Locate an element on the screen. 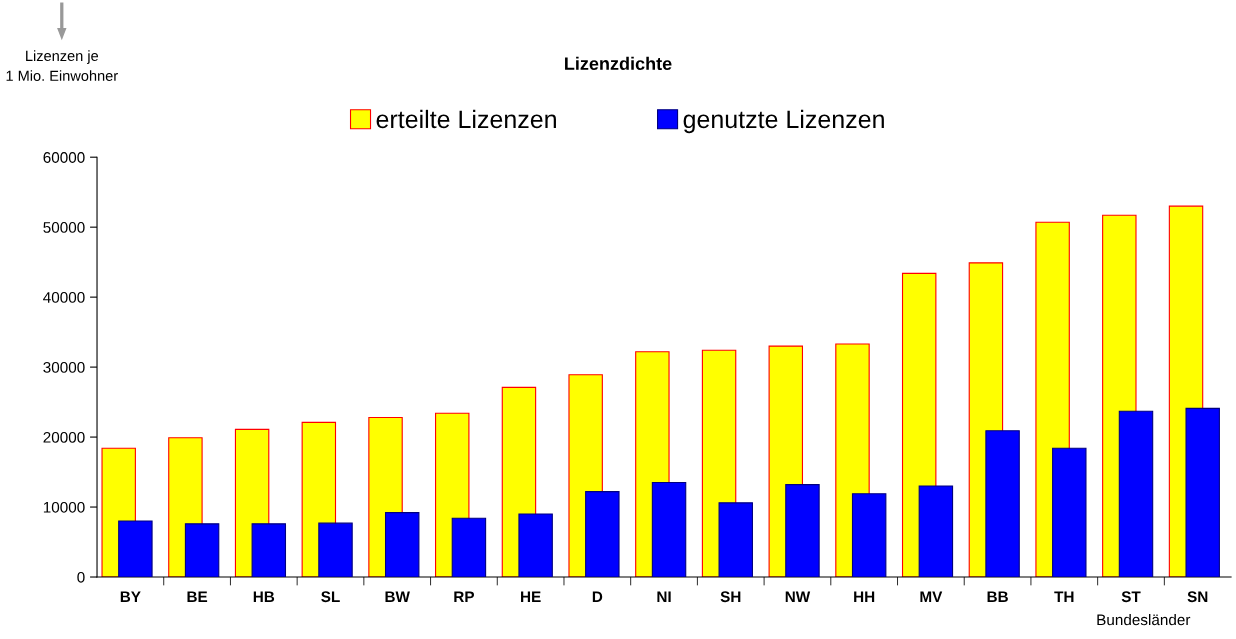 The image size is (1236, 639). y-tick-label: 30000 is located at coordinates (64, 367).